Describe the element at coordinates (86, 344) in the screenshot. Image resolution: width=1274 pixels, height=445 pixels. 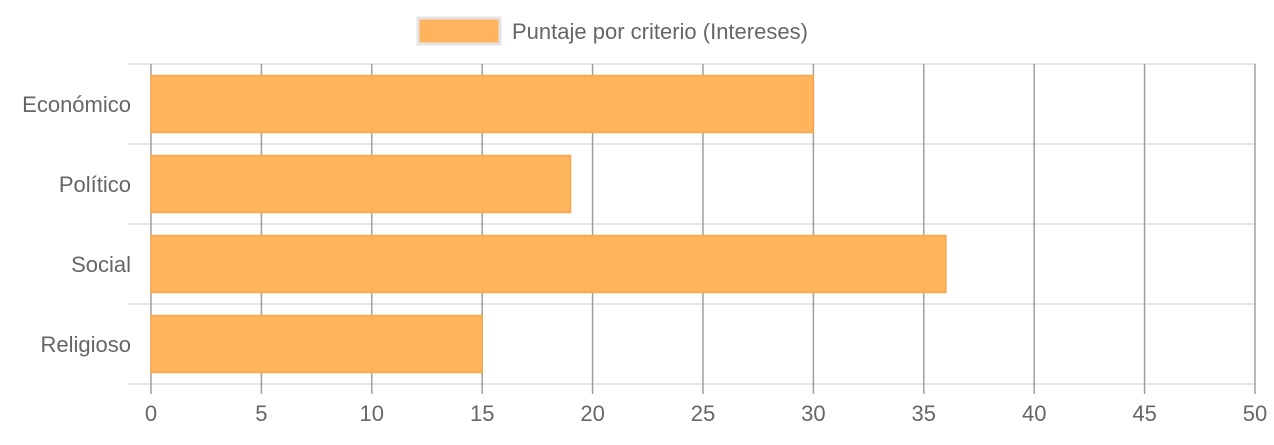
I see `y-tick-label: Religioso` at that location.